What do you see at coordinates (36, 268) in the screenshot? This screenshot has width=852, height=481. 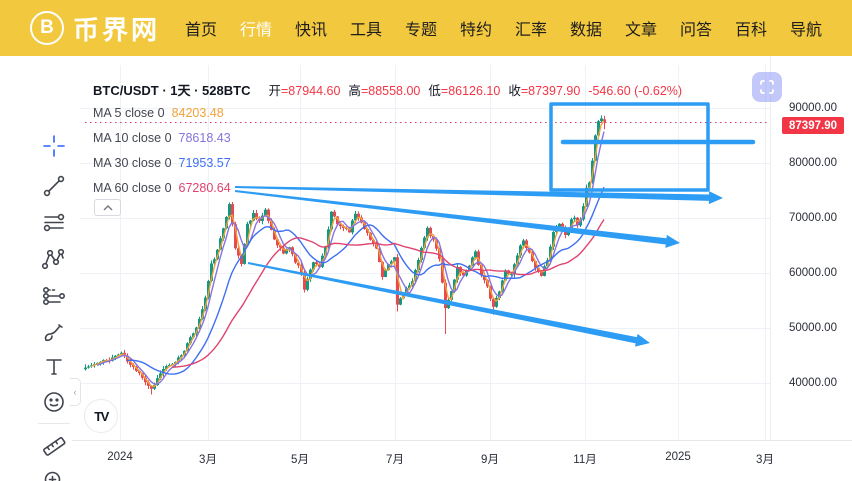 I see `drawing-toolbar` at bounding box center [36, 268].